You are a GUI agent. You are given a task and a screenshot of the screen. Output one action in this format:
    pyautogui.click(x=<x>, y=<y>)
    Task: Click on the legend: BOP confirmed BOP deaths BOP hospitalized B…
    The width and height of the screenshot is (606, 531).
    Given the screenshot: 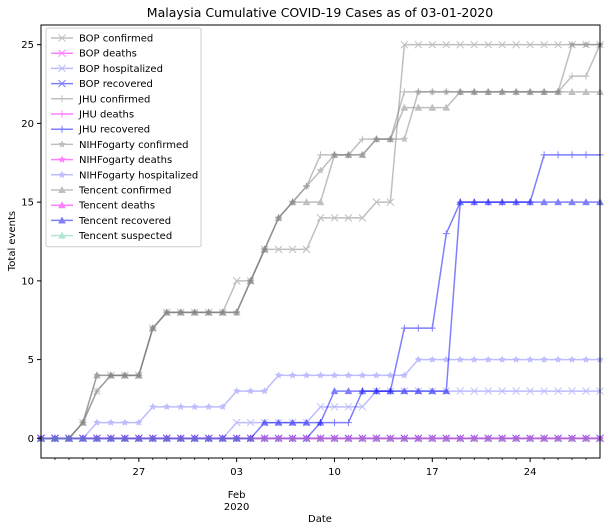 What is the action you would take?
    pyautogui.click(x=123, y=137)
    